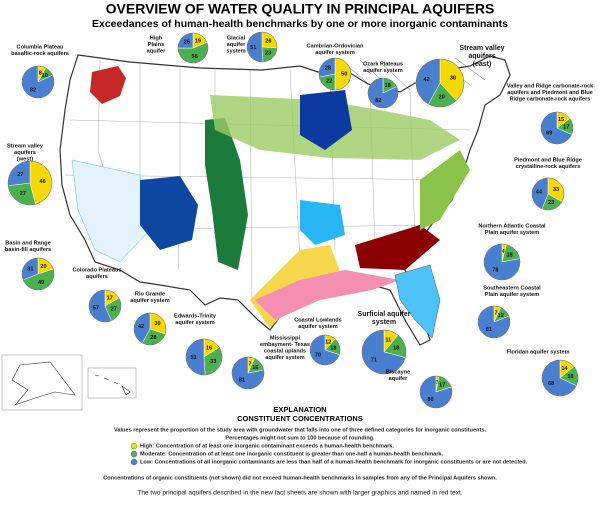 The image size is (600, 505). I want to click on slice-label: 69, so click(549, 134).